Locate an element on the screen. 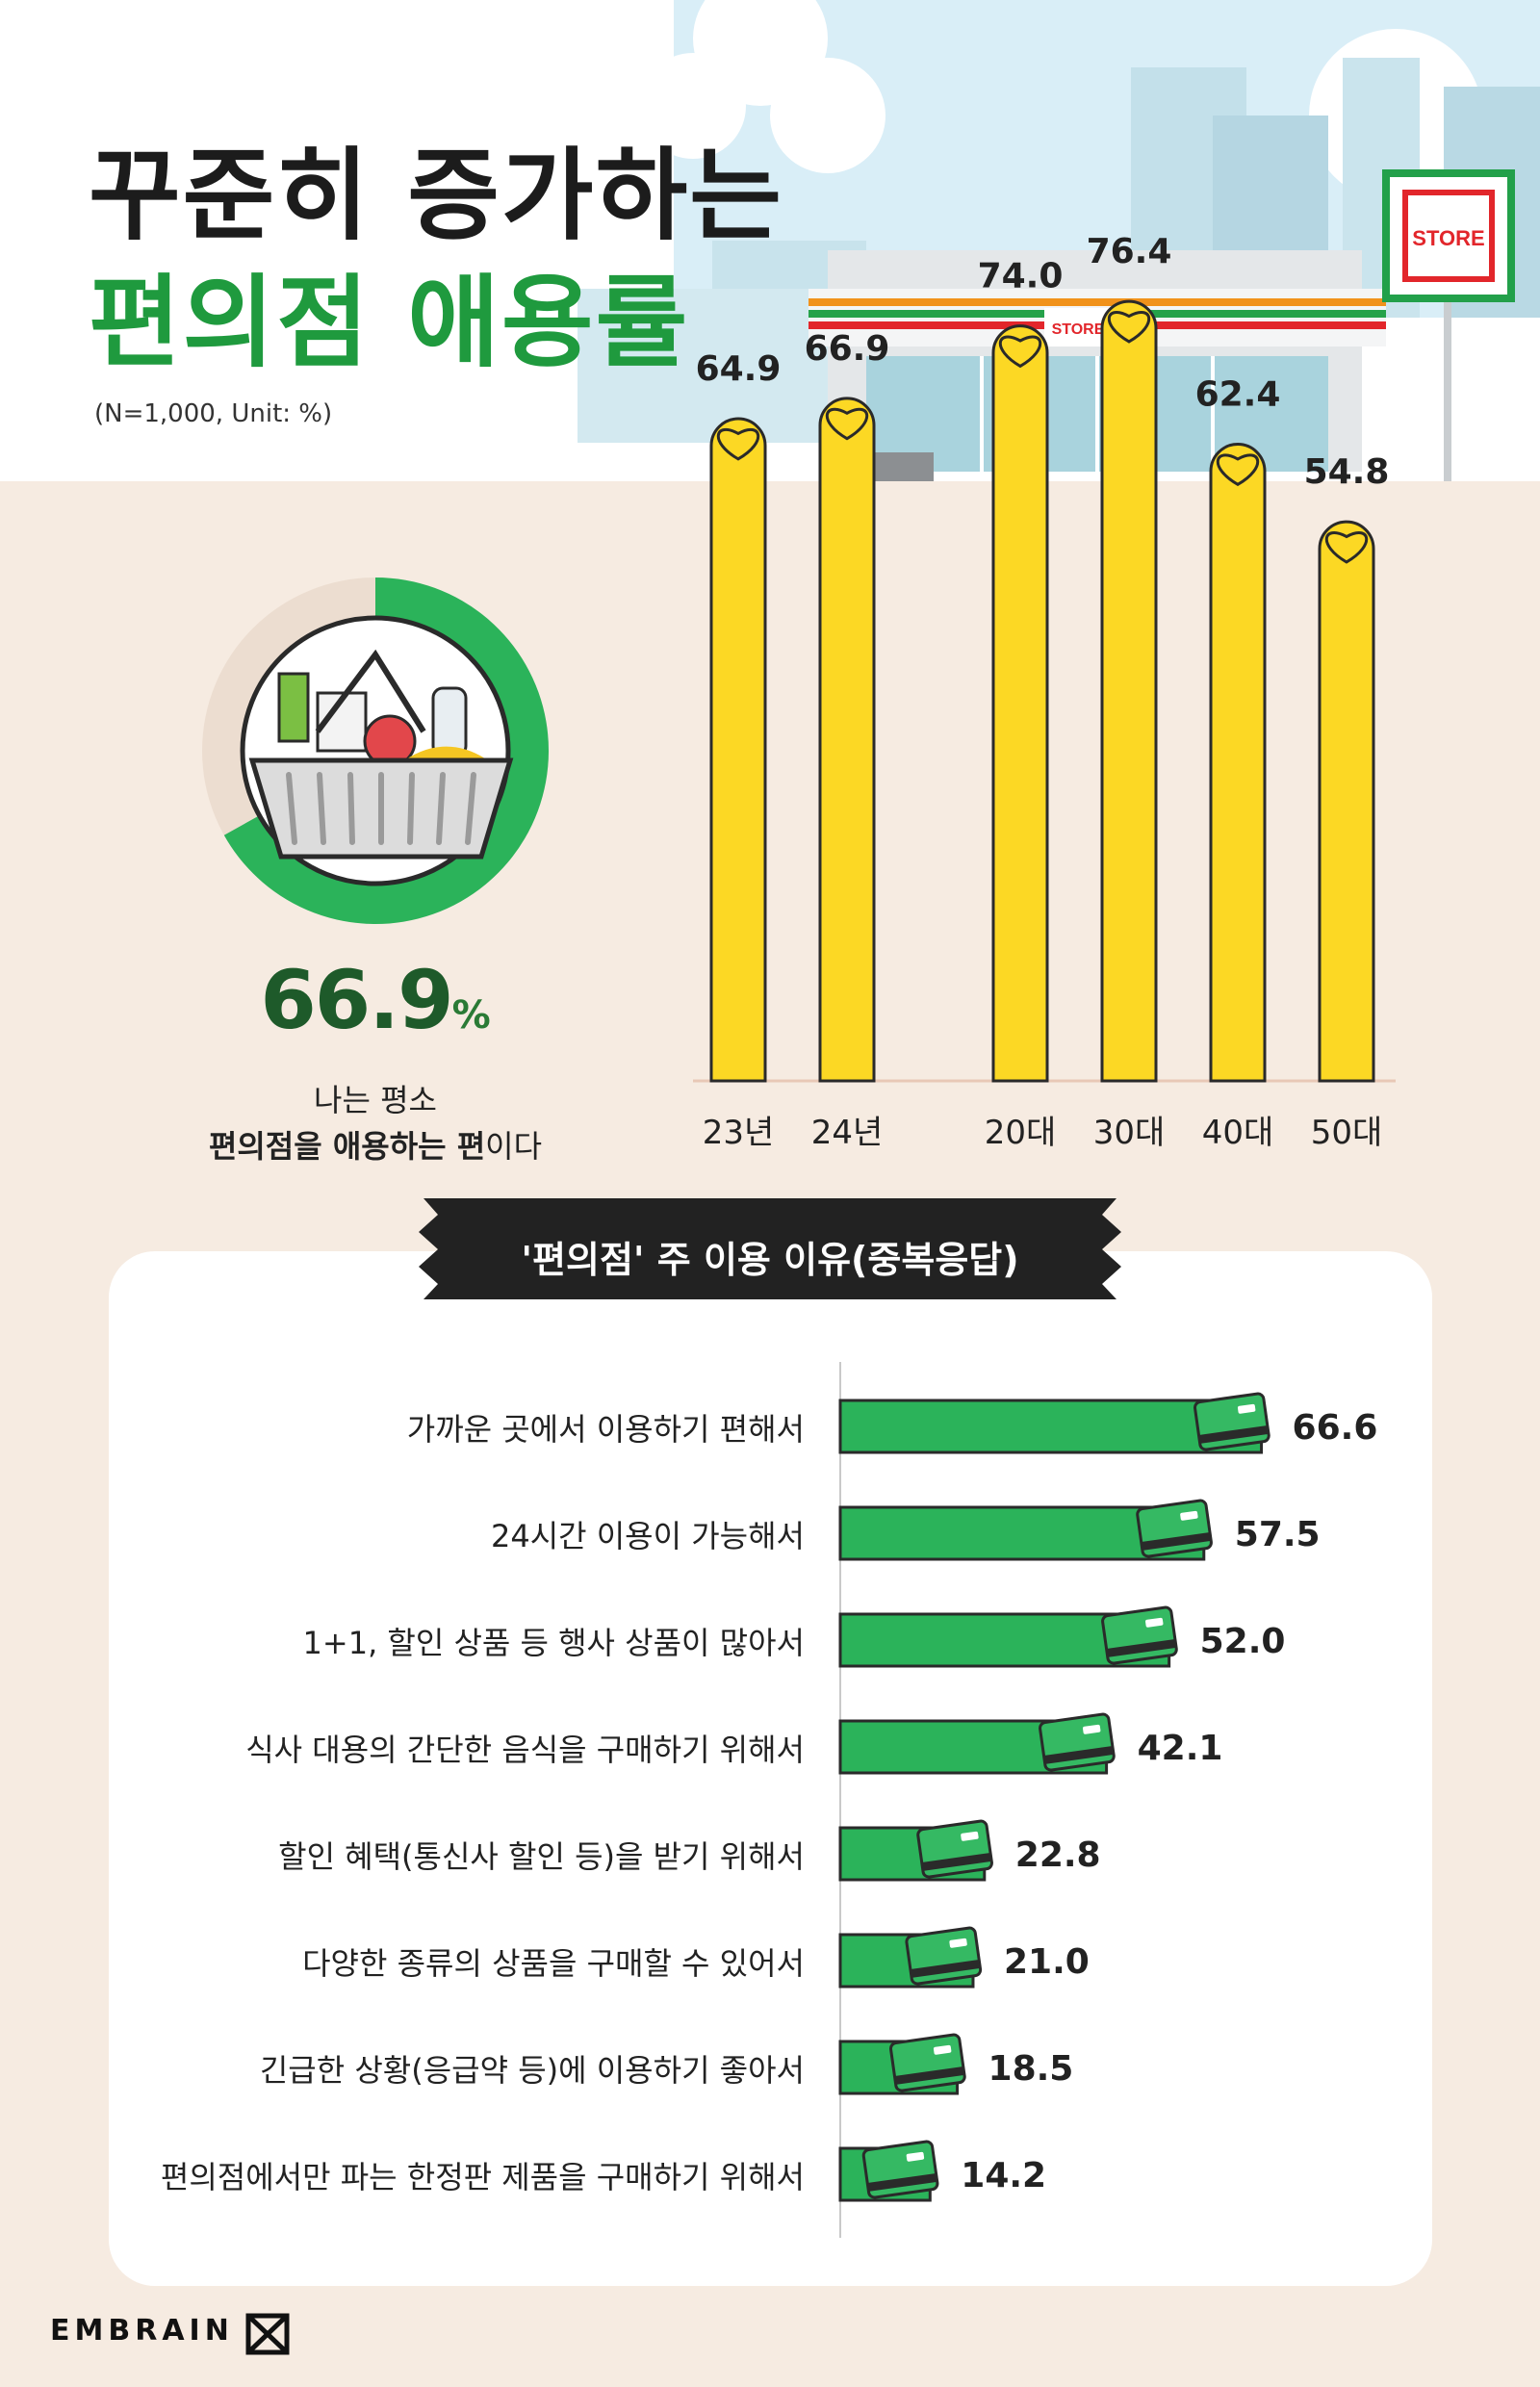 The height and width of the screenshot is (2387, 1540). store-sign-text: STORE is located at coordinates (1448, 238).